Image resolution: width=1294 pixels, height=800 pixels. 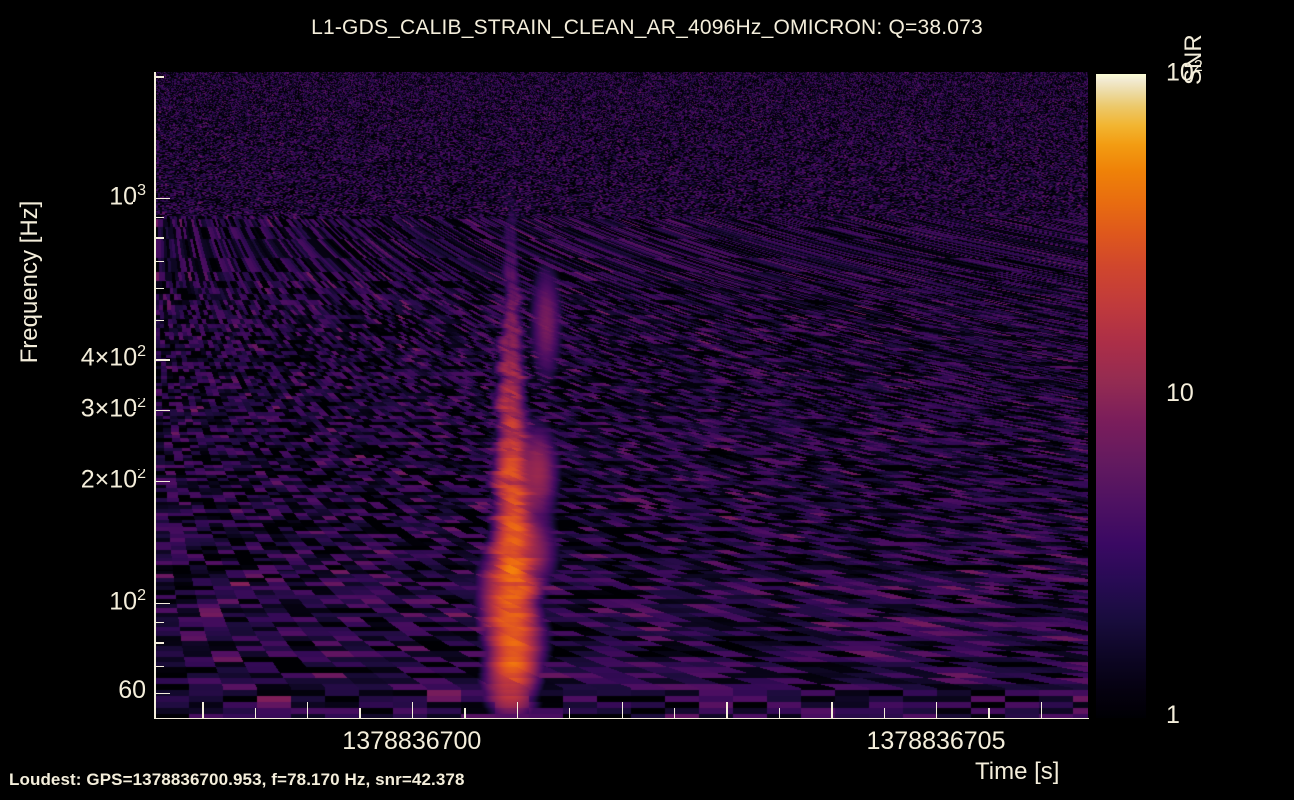 I want to click on y-axis-title: Frequency [Hz], so click(x=29, y=282).